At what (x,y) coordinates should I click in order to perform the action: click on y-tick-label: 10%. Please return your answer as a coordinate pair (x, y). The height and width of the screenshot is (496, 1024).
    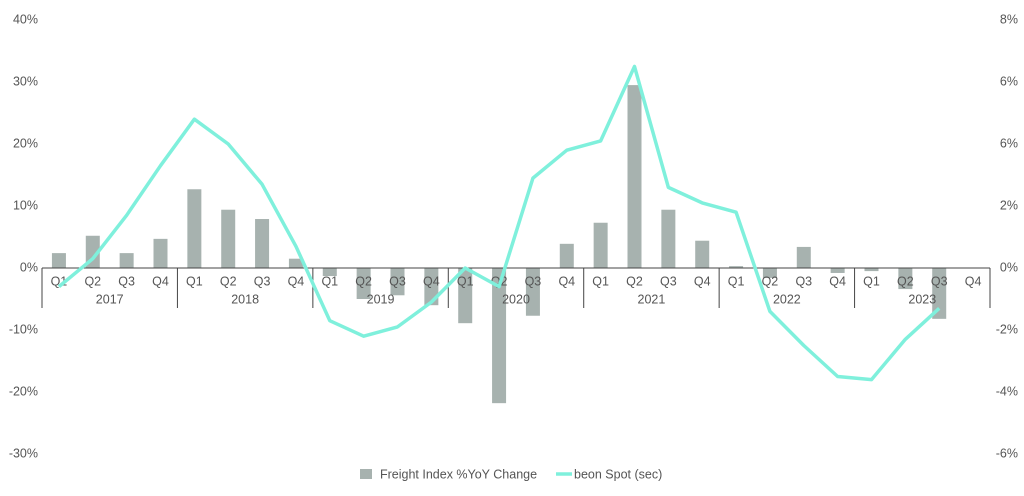
    Looking at the image, I should click on (25, 205).